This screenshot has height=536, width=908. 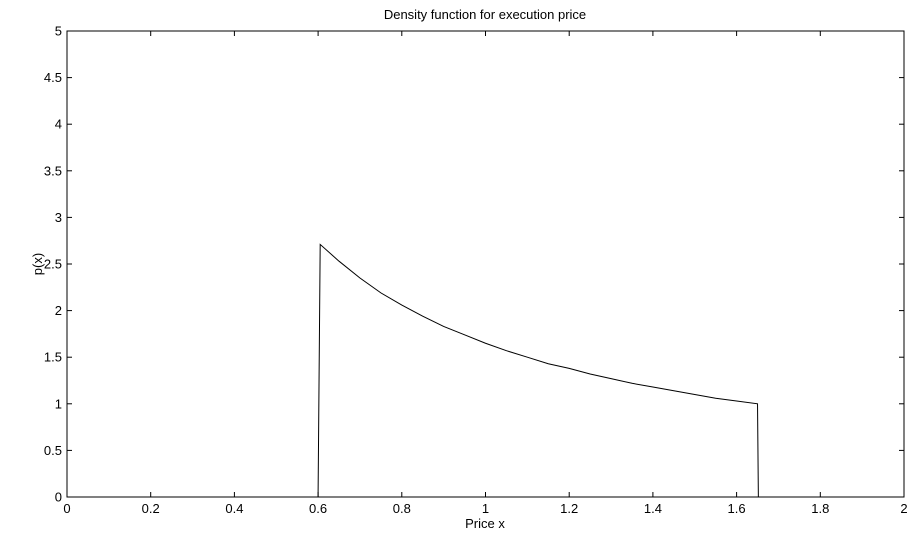 I want to click on y-tick-label: 4, so click(x=58, y=124).